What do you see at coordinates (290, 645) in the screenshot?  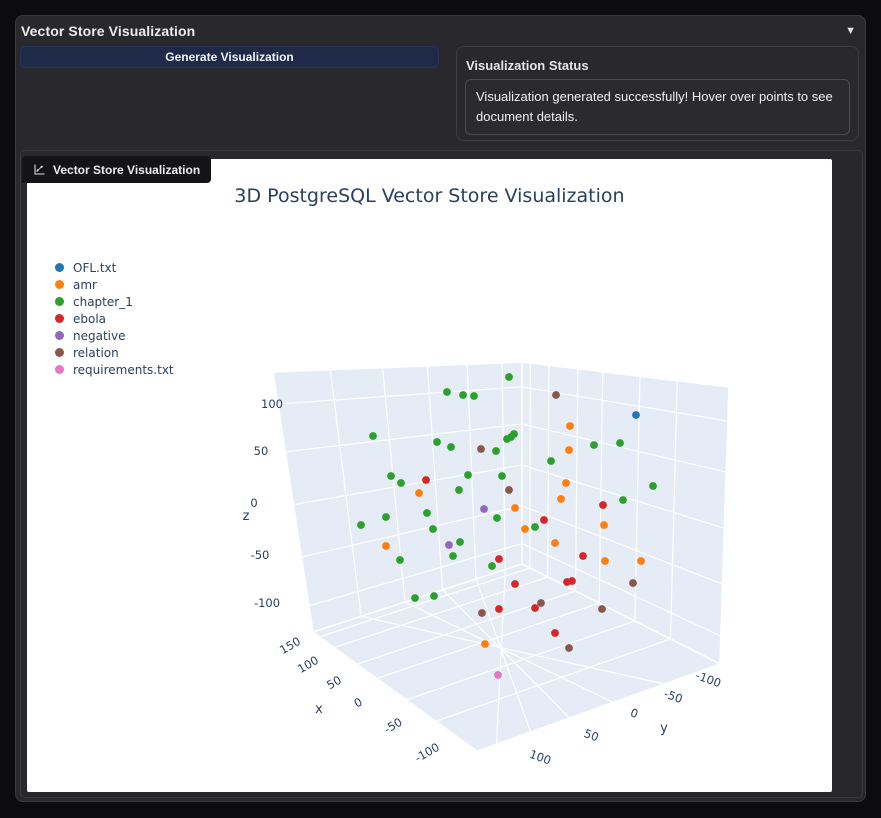 I see `tick-label: 150` at bounding box center [290, 645].